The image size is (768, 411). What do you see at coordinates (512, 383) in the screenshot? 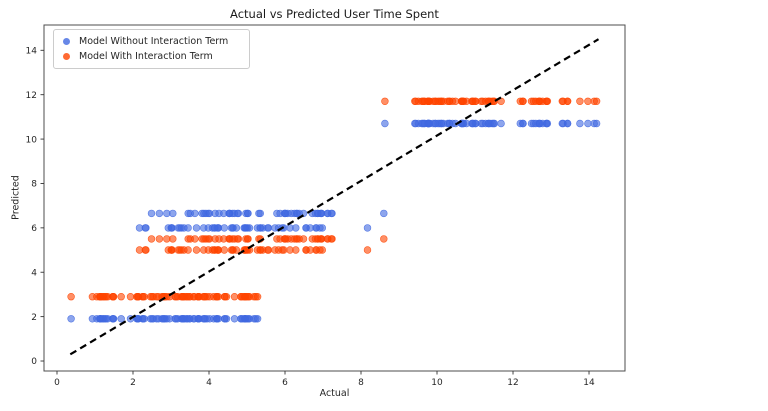
I see `x-tick-label: 12` at bounding box center [512, 383].